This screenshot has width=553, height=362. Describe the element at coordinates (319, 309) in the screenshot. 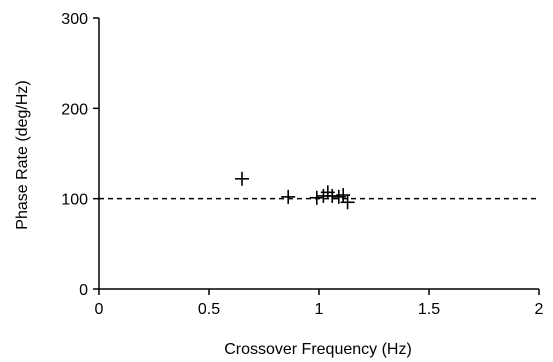

I see `x-tick-label: 1` at that location.